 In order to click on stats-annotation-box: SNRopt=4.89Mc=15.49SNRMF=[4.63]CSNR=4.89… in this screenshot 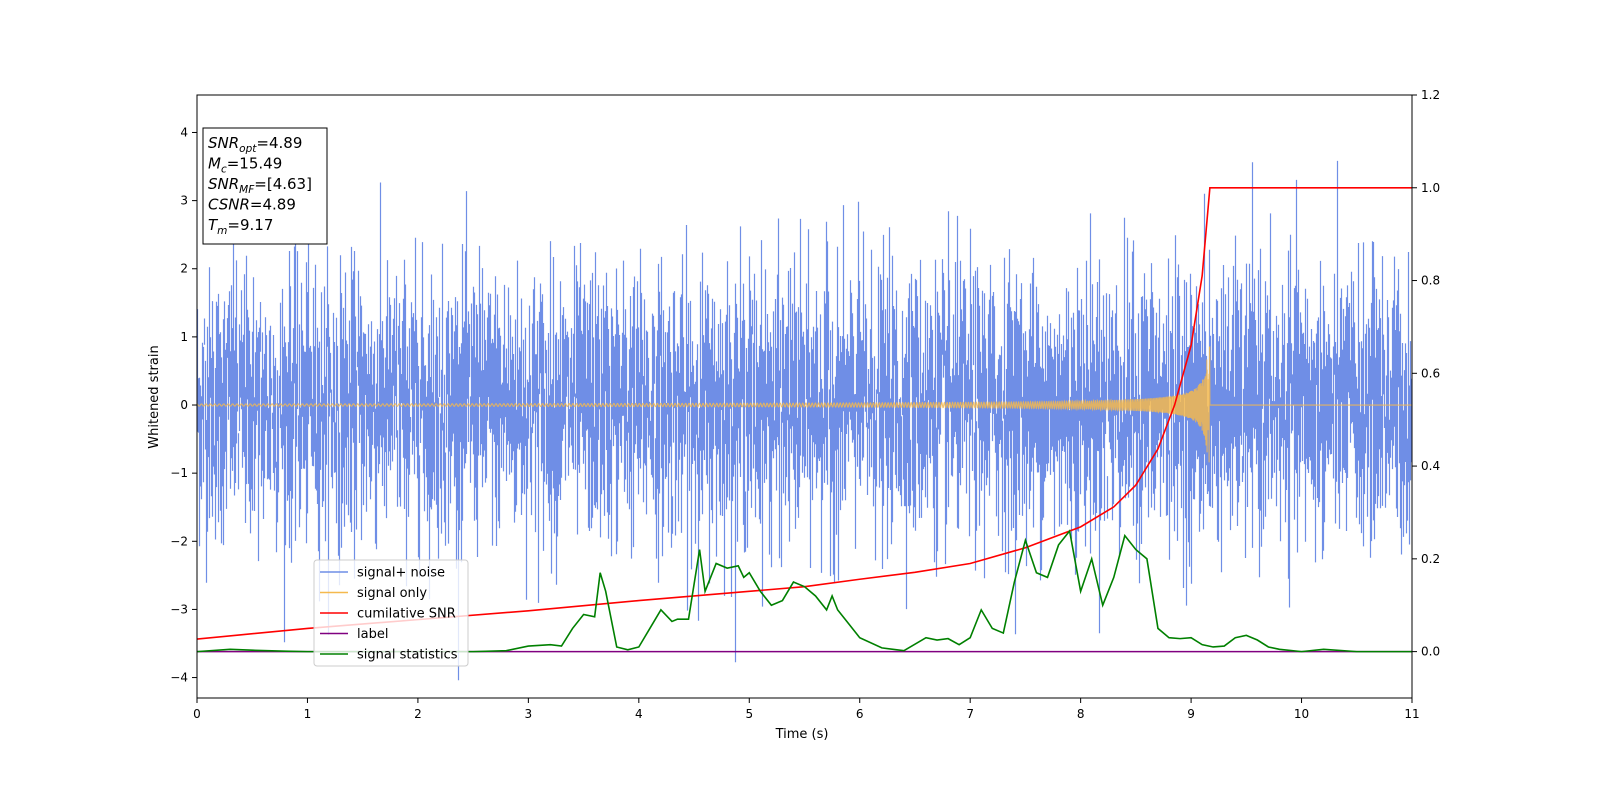, I will do `click(265, 186)`.